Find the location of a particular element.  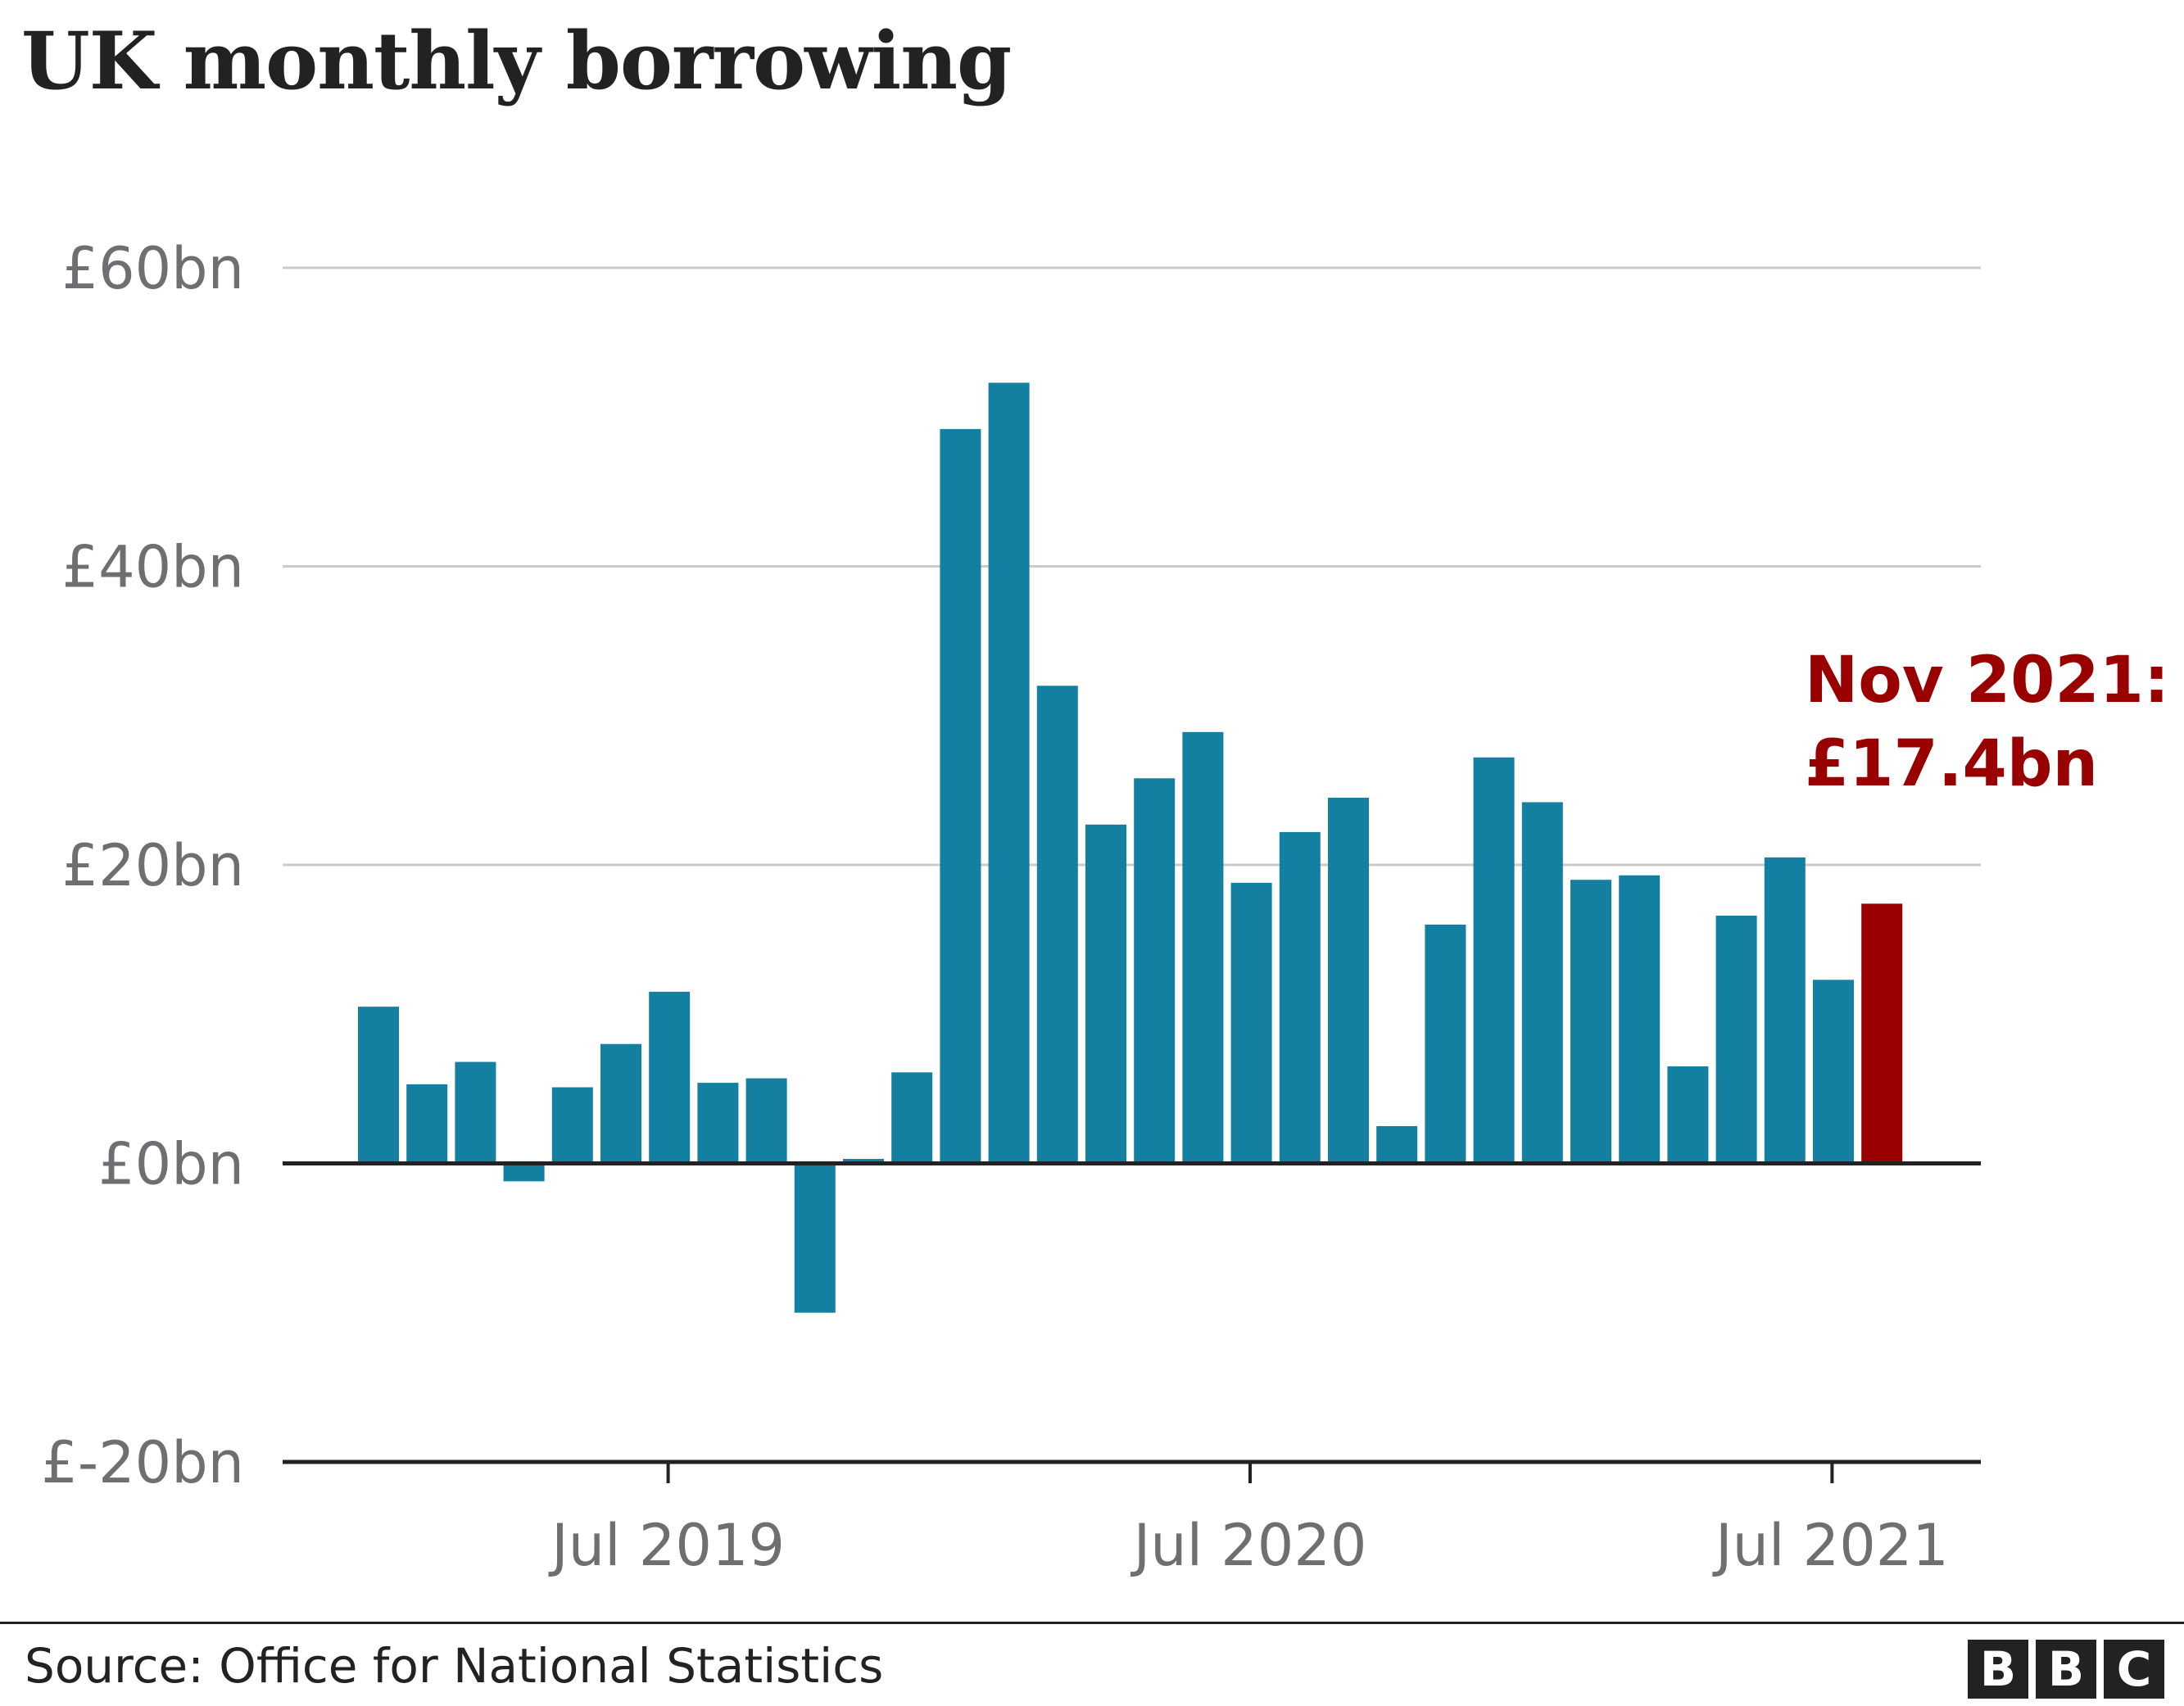

bbc-logo: B B C is located at coordinates (2066, 1669).